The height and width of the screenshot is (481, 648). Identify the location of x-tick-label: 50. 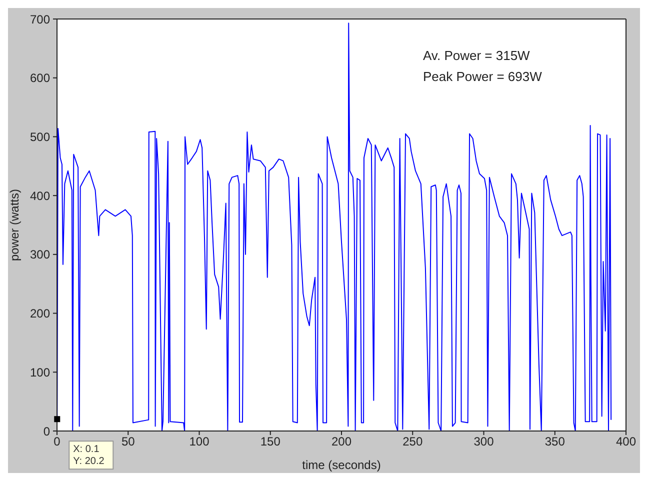
(128, 441).